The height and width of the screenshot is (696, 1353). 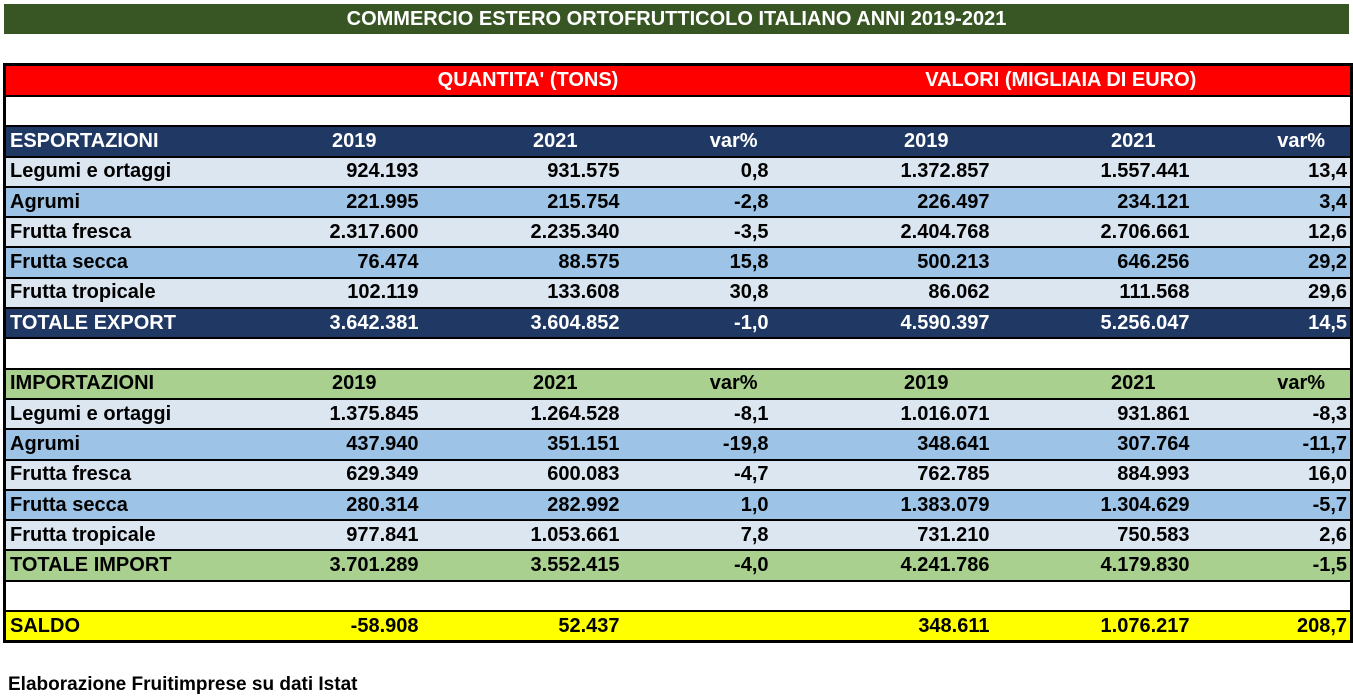 What do you see at coordinates (522, 444) in the screenshot?
I see `value-cell: 351.151` at bounding box center [522, 444].